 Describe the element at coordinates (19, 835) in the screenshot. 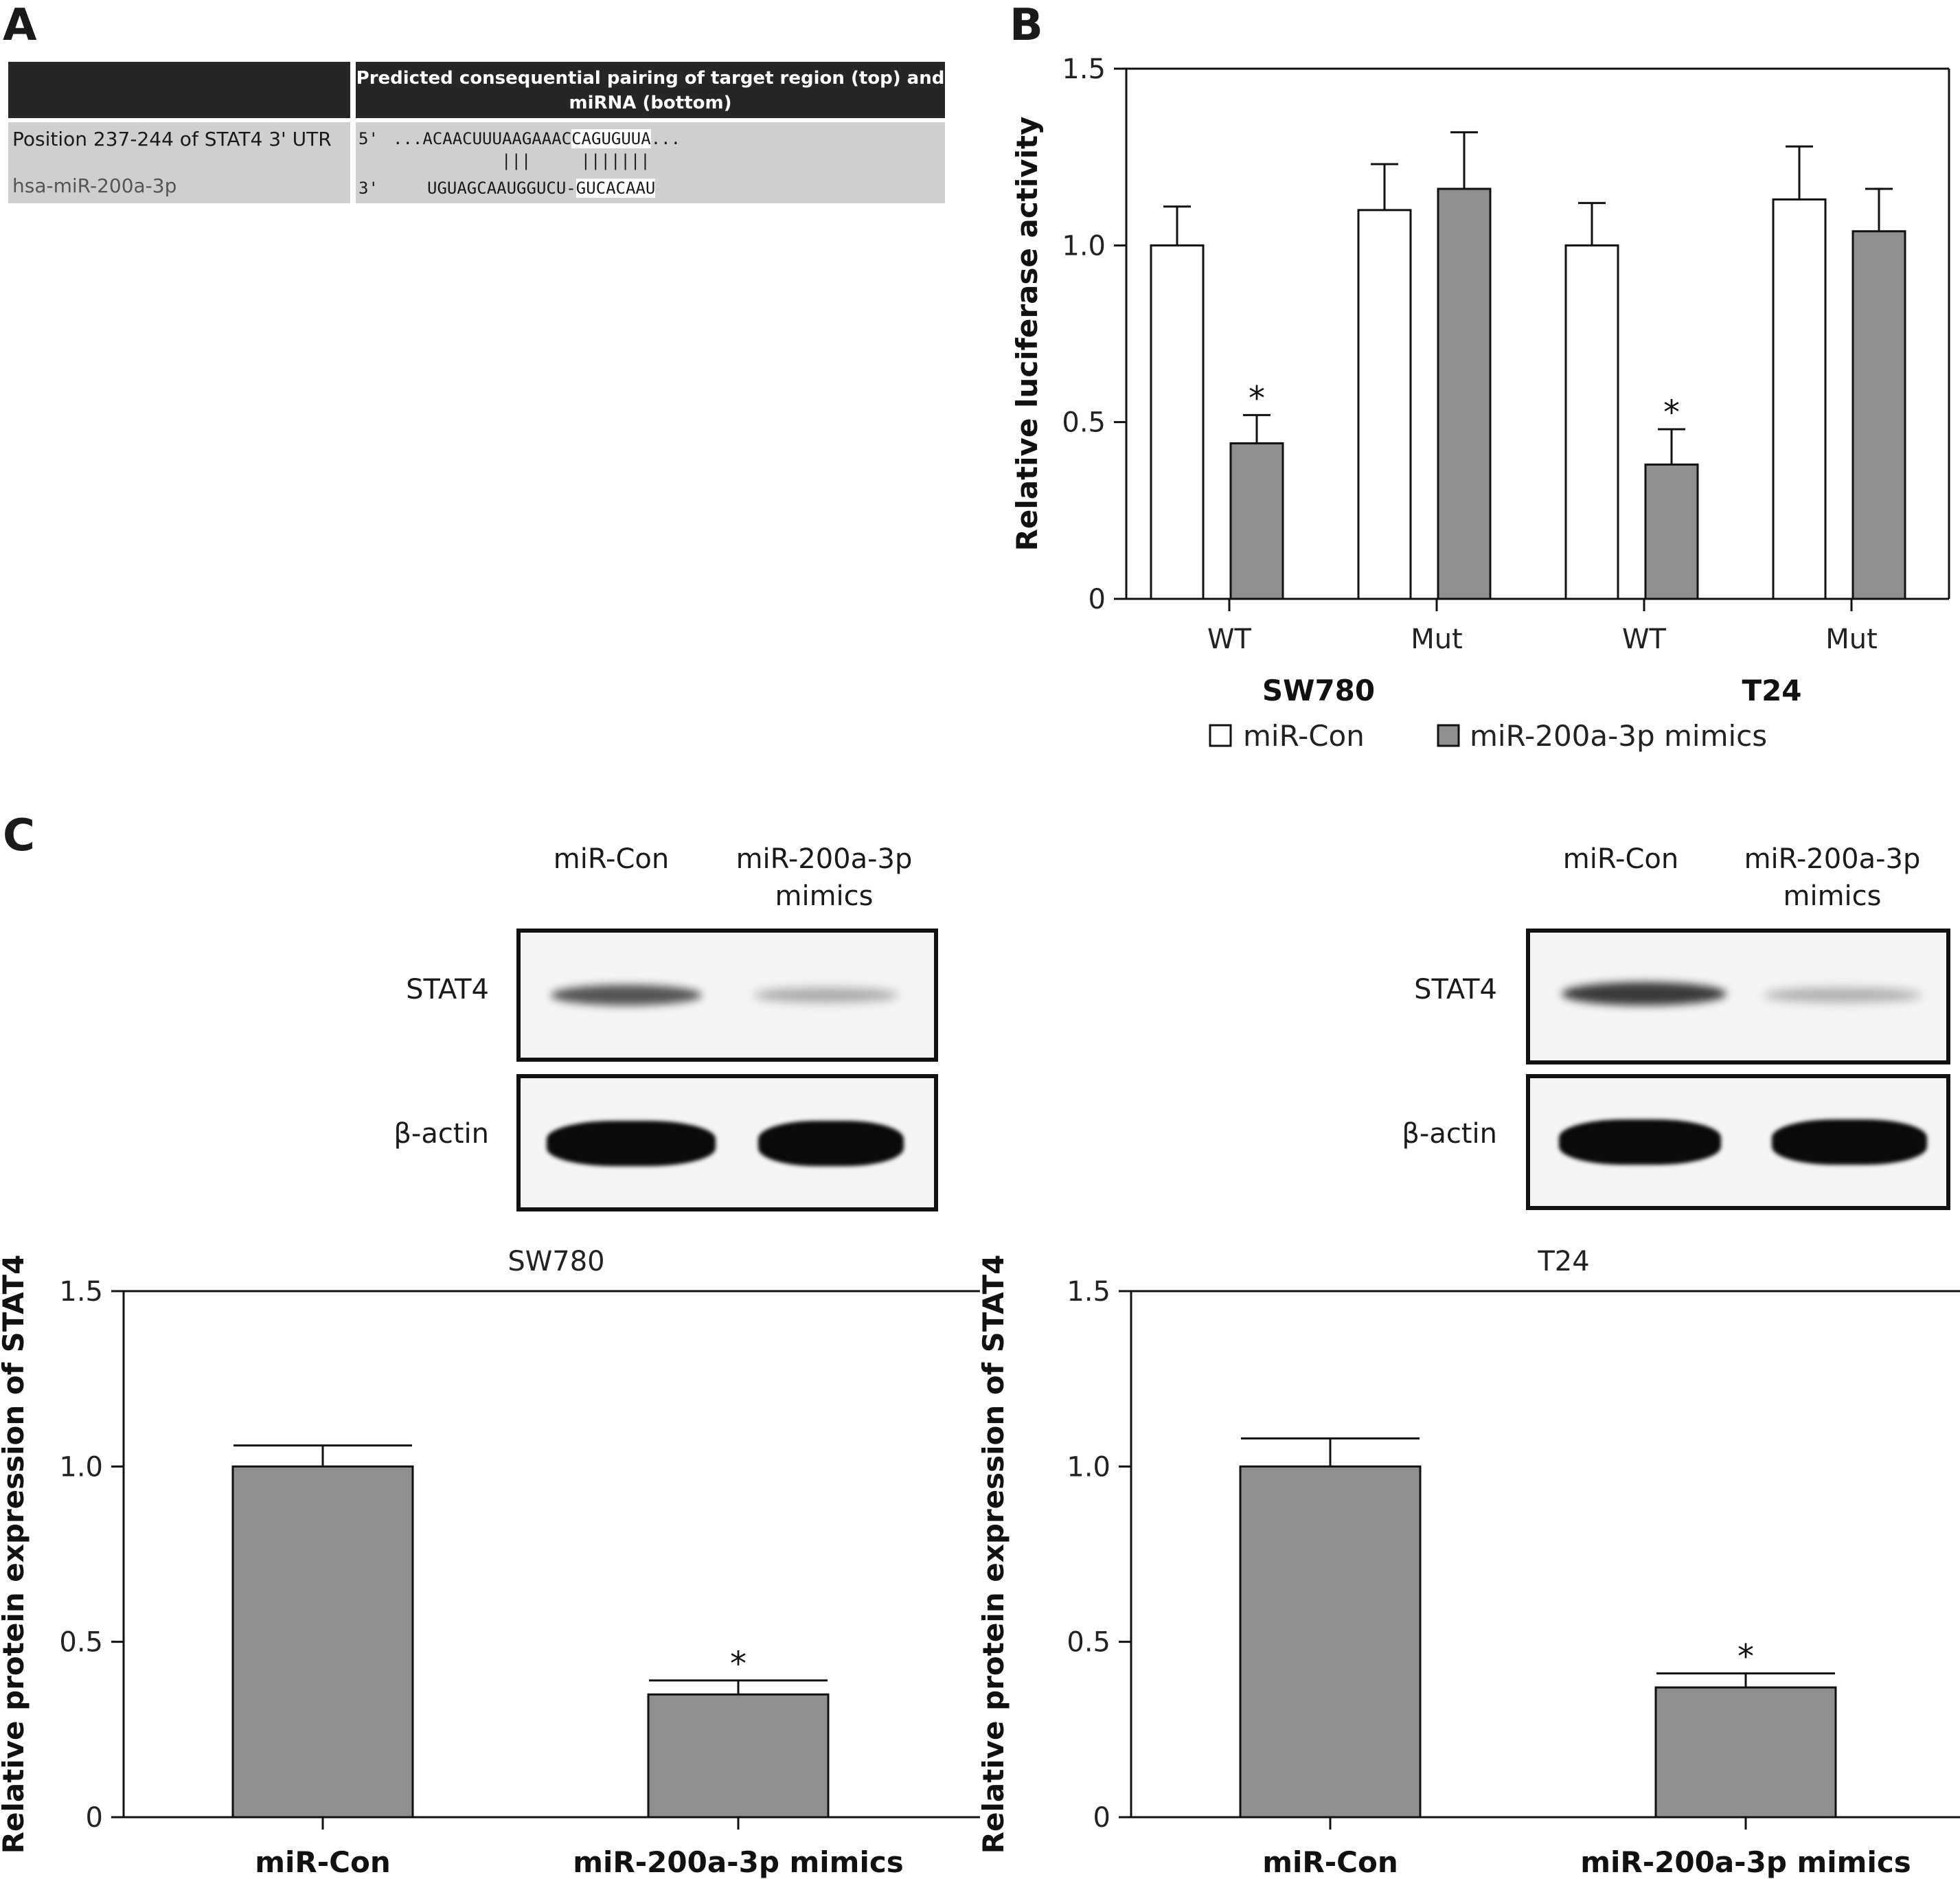

I see `panel-label-c: C` at that location.